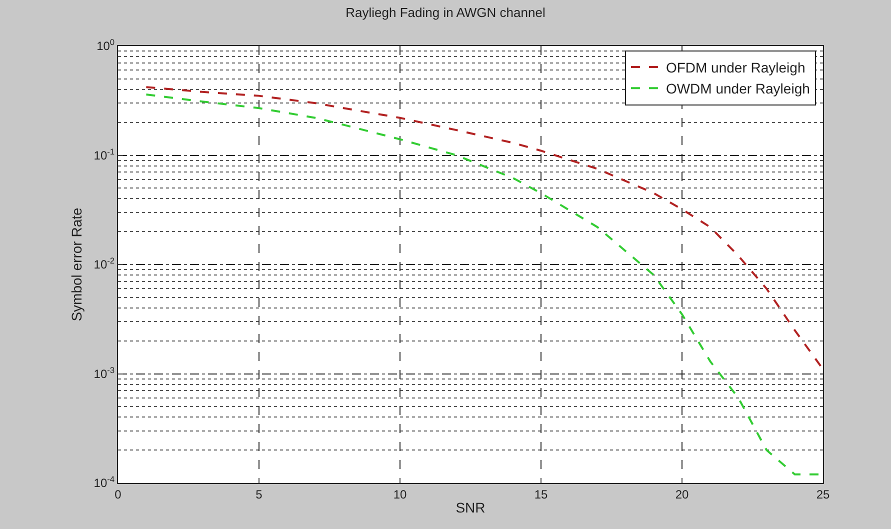 The image size is (891, 529). What do you see at coordinates (446, 12) in the screenshot?
I see `chart-title: Rayliegh Fading in AWGN channel` at bounding box center [446, 12].